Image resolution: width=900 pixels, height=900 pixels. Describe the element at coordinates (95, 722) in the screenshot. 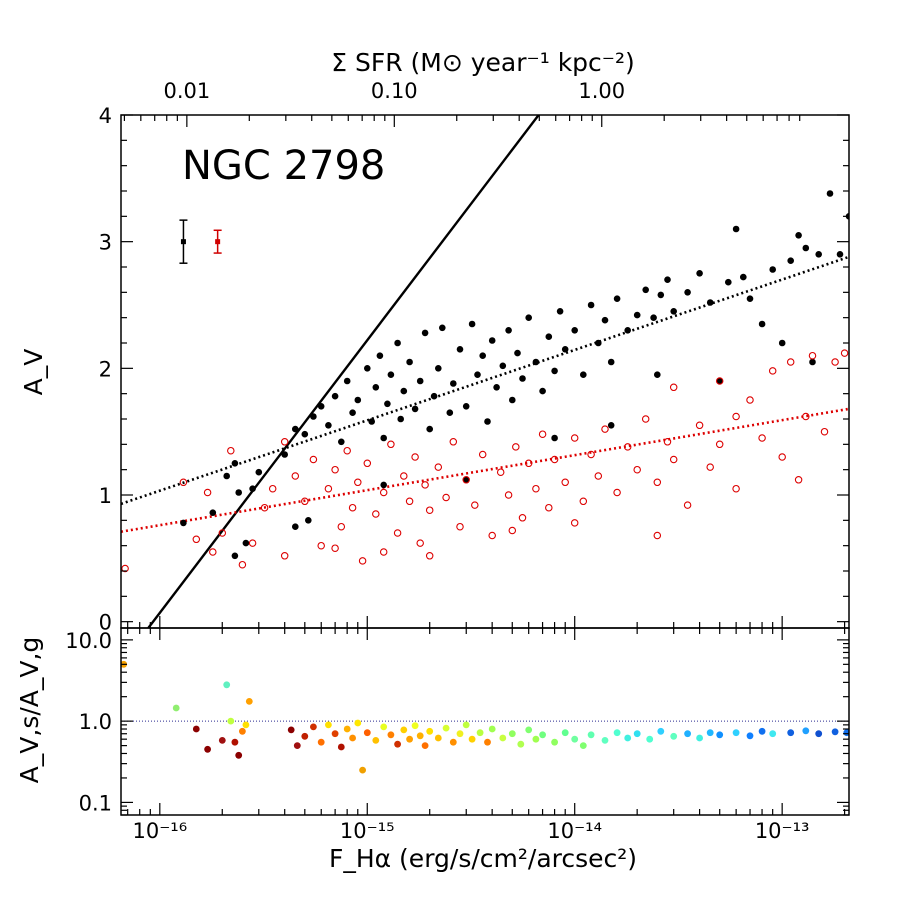

I see `y-tick-label-ratio: 1.0` at that location.